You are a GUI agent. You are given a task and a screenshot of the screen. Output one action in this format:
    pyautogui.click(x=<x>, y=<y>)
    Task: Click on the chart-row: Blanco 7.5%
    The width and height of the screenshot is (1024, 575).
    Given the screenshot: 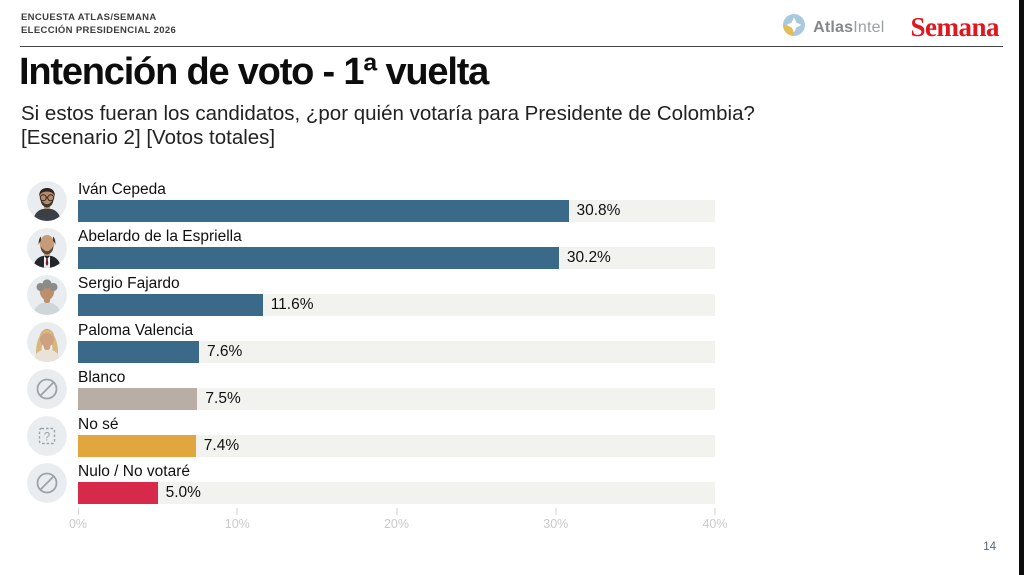 What is the action you would take?
    pyautogui.click(x=372, y=388)
    